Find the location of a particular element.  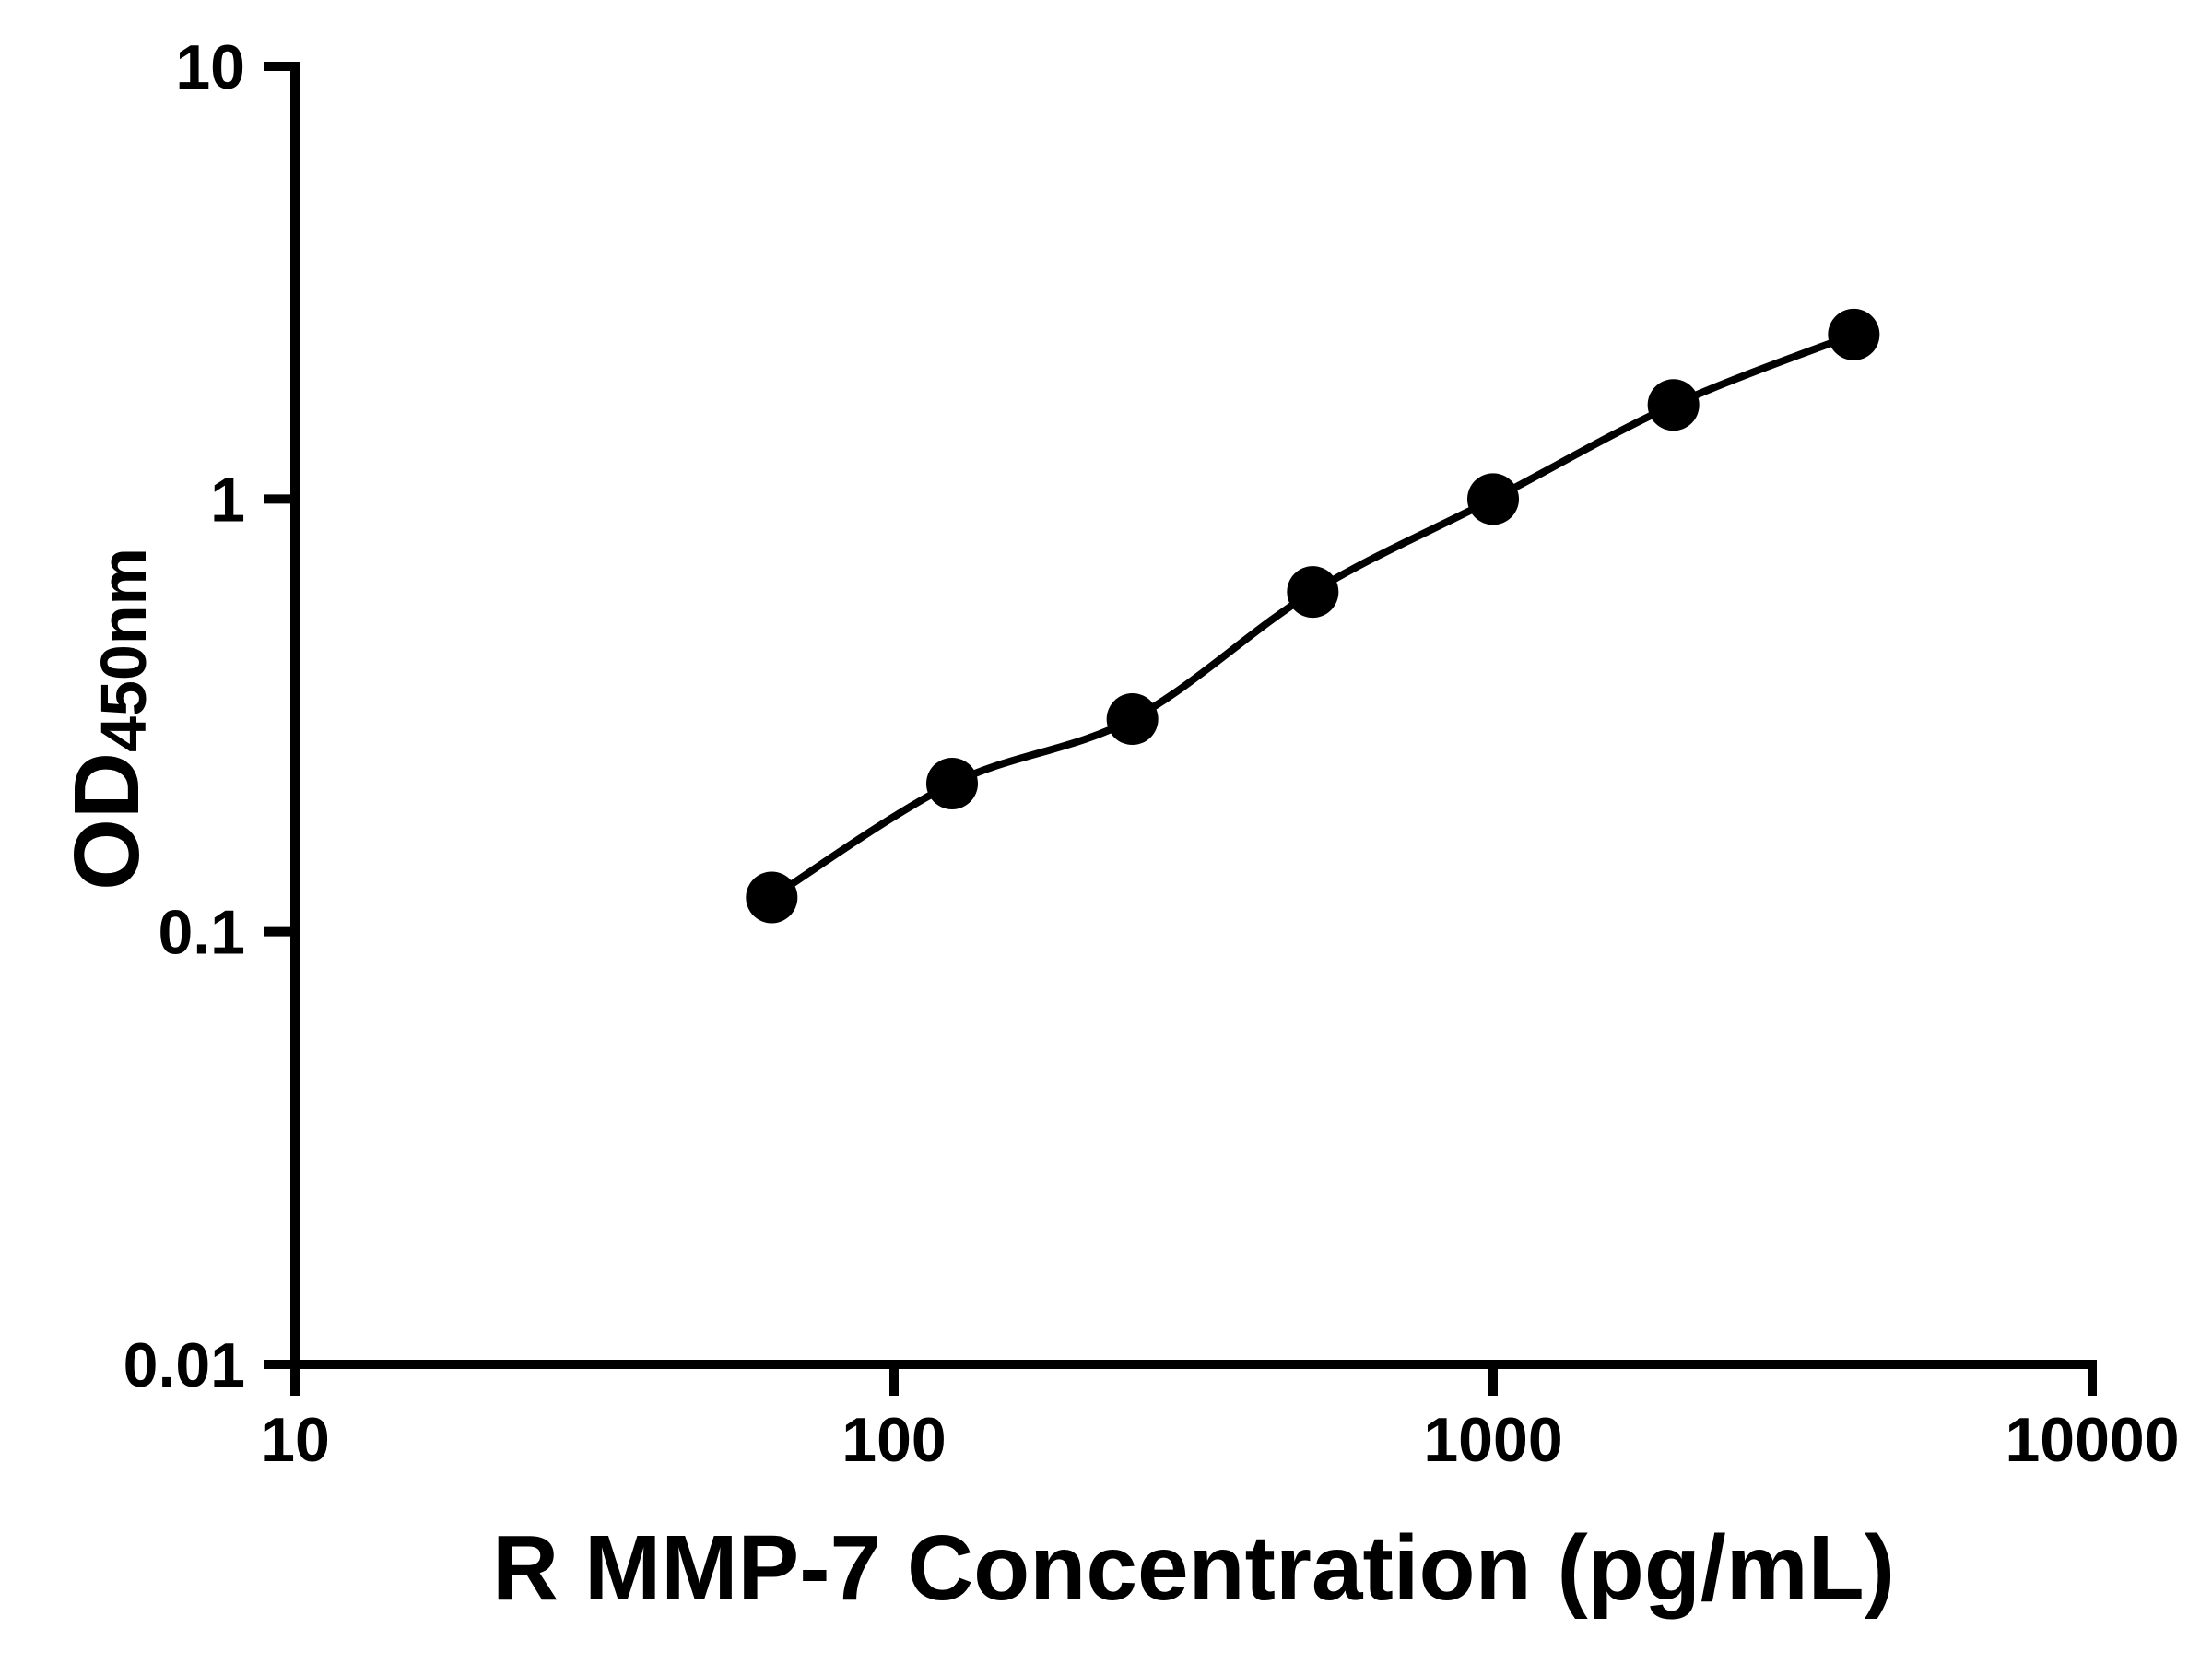

x-tick-label: 1000 is located at coordinates (1492, 1440).